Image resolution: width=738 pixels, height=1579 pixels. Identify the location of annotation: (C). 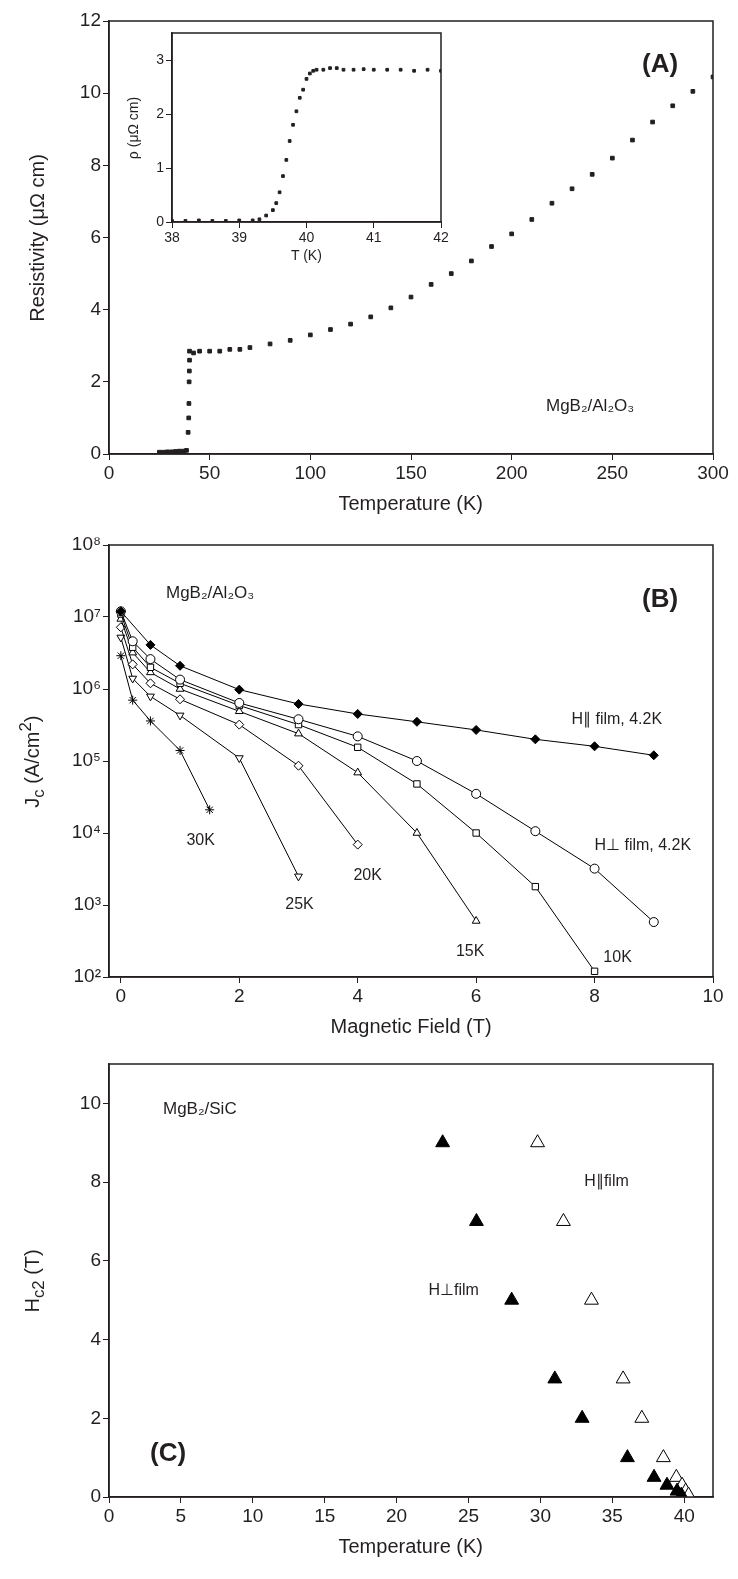
(168, 1452).